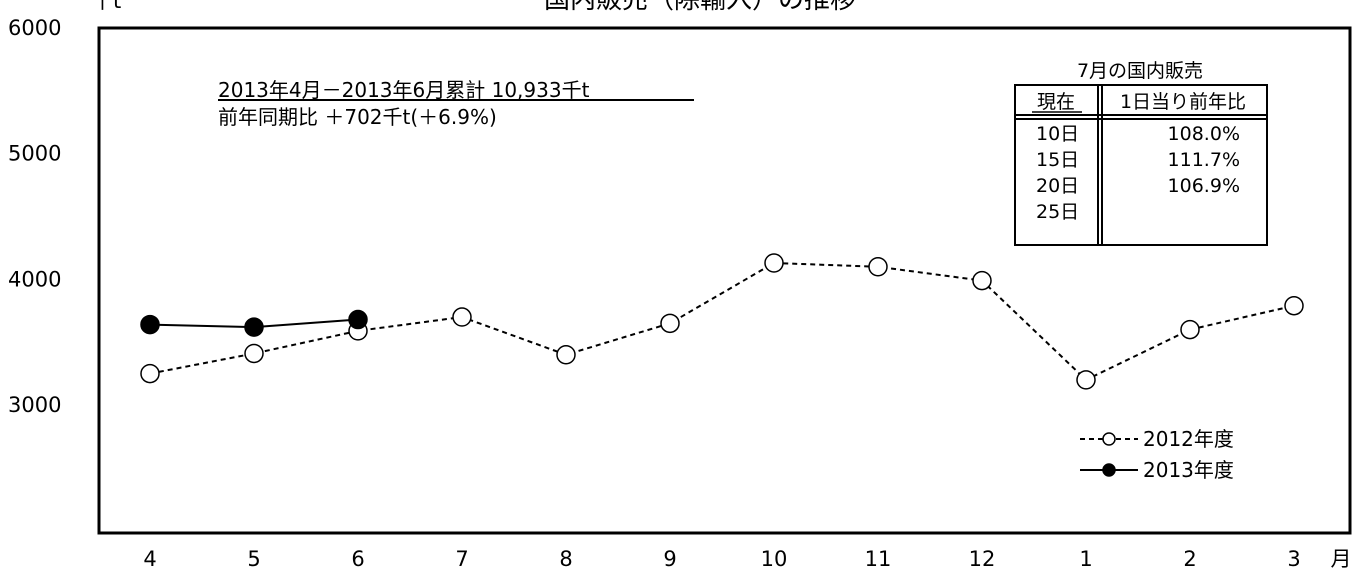 This screenshot has width=1355, height=575. I want to click on data-point-2012年度-1, so click(1086, 380).